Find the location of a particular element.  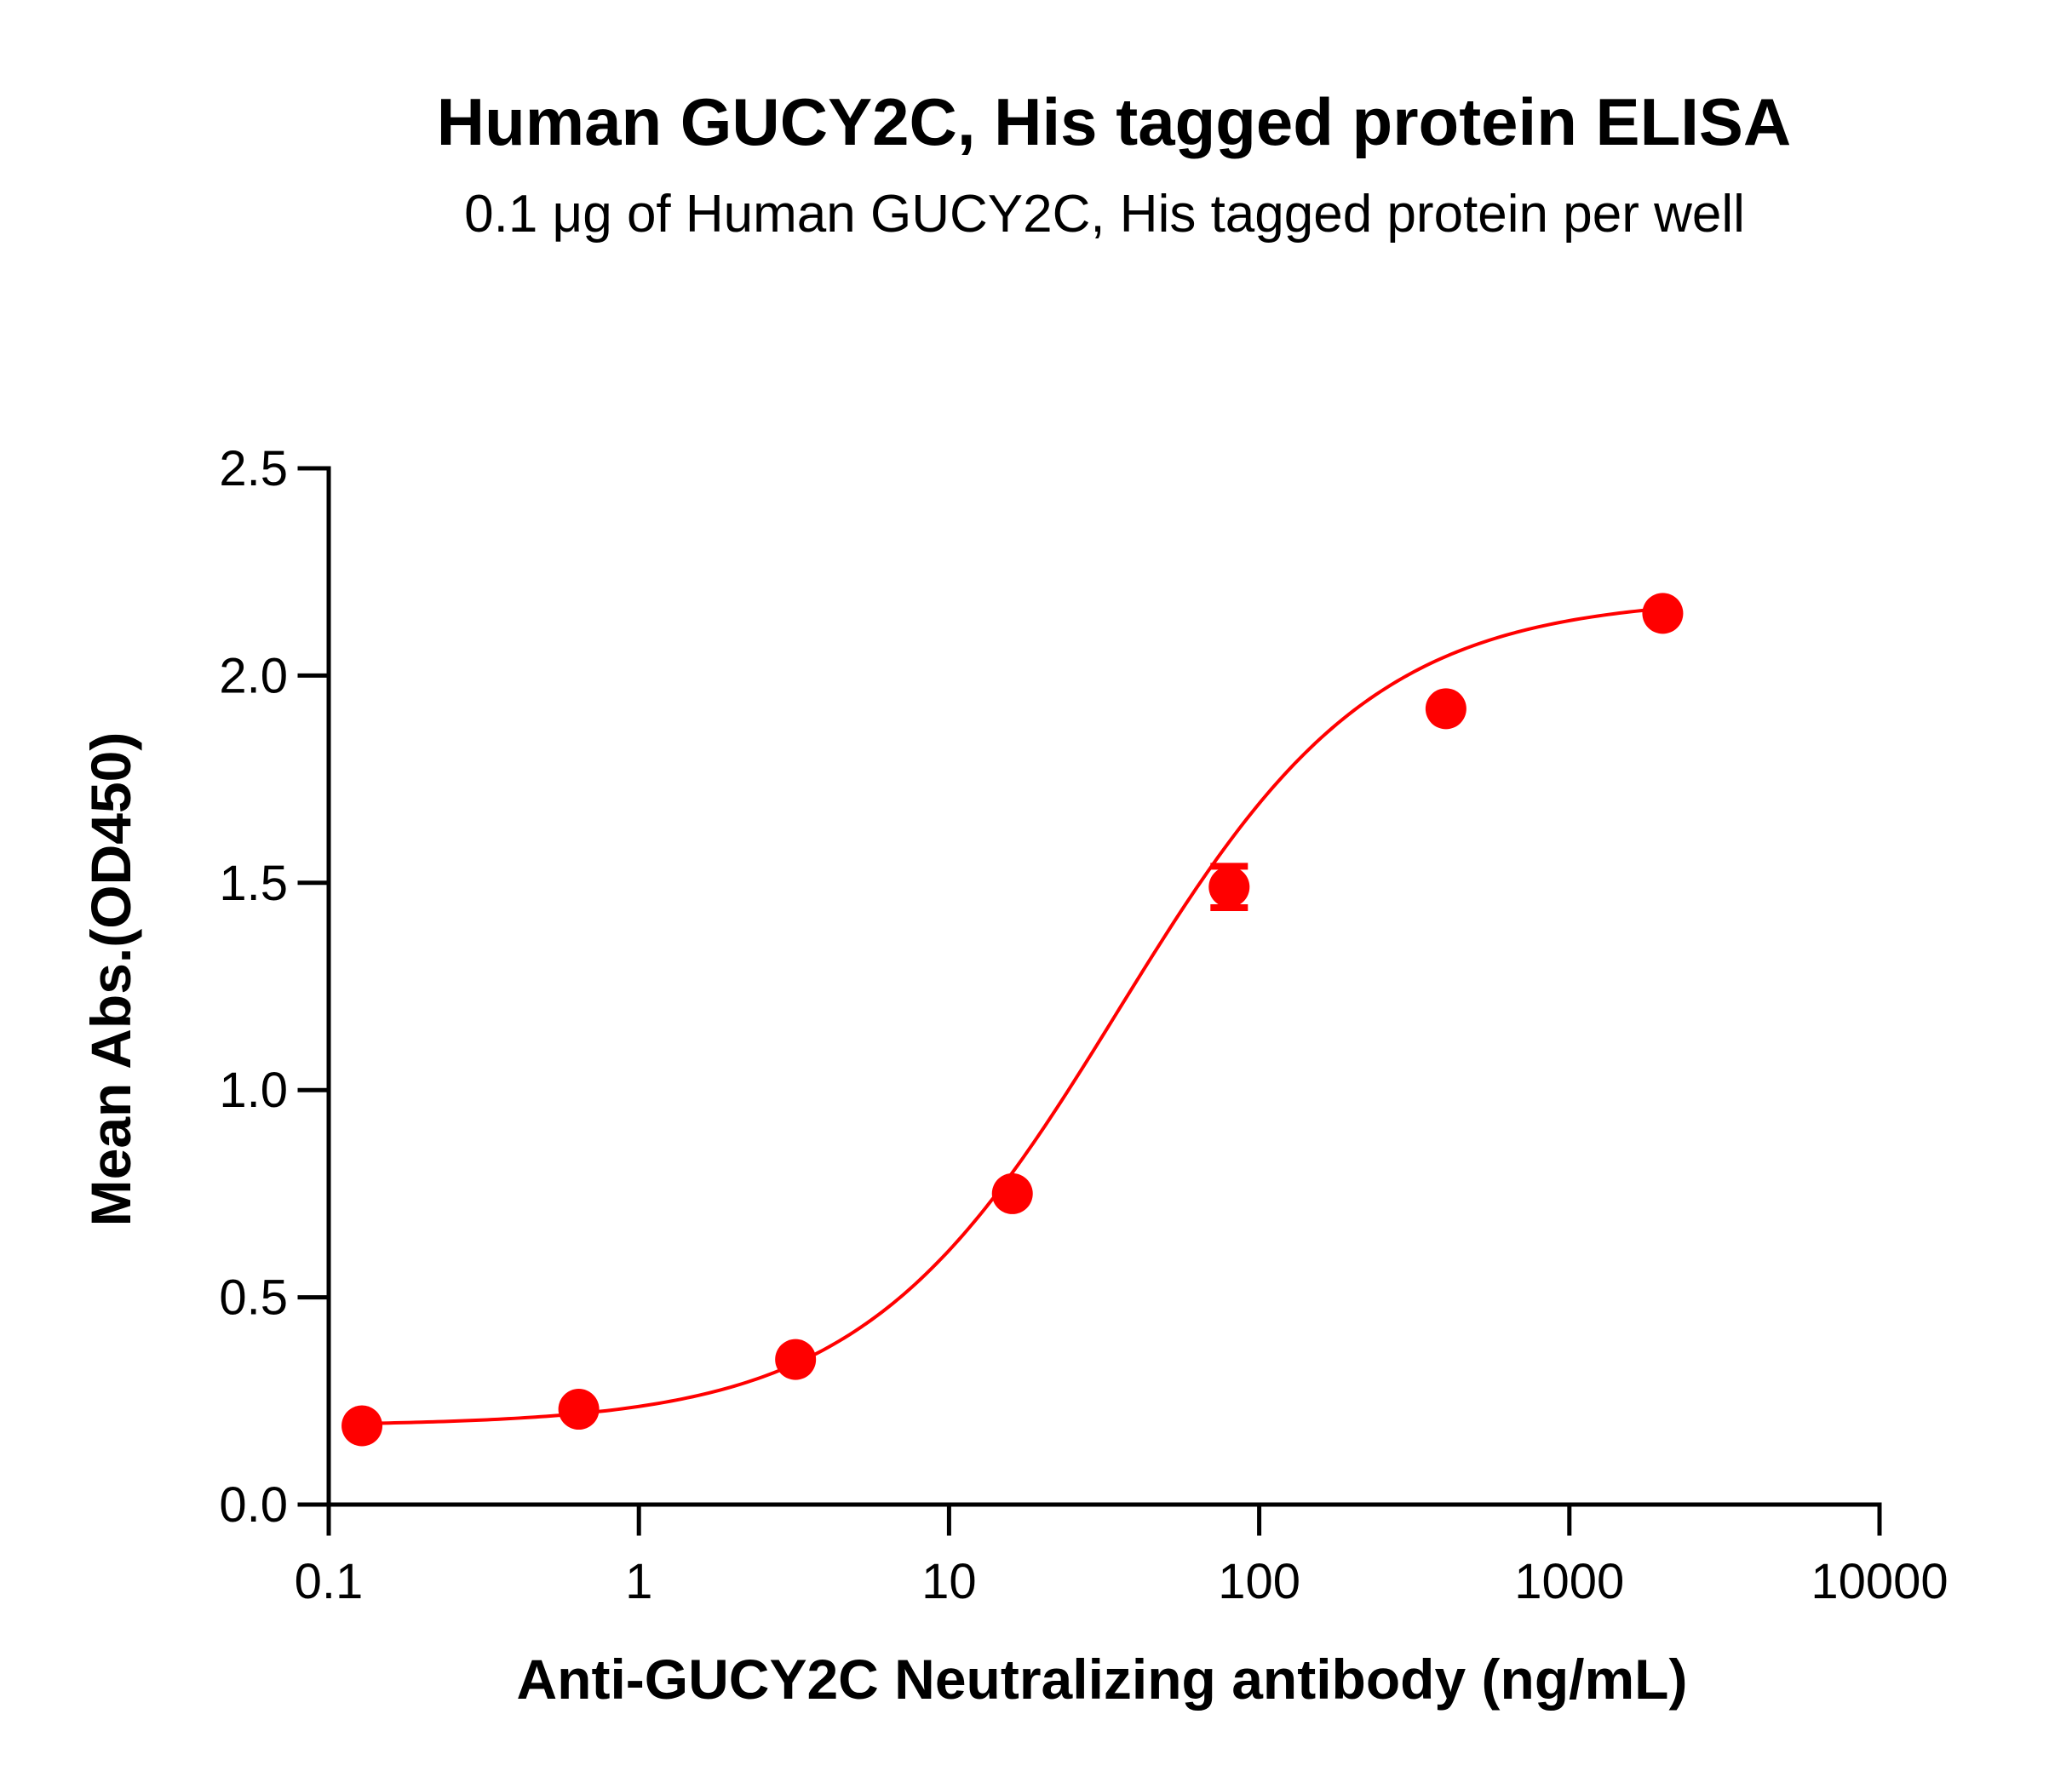

y-tick-label: 1.0 is located at coordinates (253, 1090).